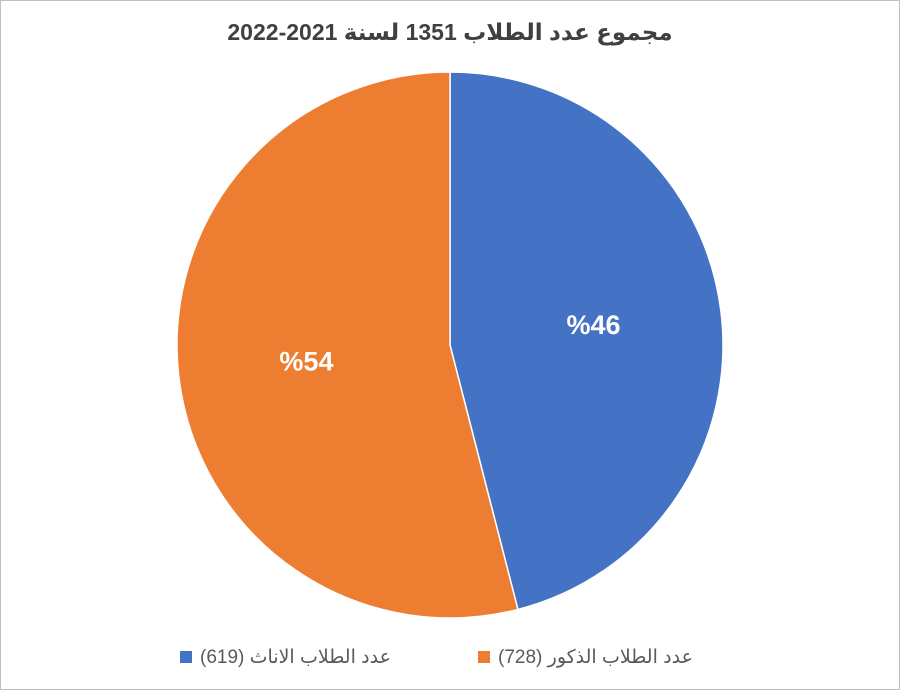 Image resolution: width=900 pixels, height=690 pixels. Describe the element at coordinates (595, 657) in the screenshot. I see `legend-label: عدد الطلاب الذكور (728)` at that location.